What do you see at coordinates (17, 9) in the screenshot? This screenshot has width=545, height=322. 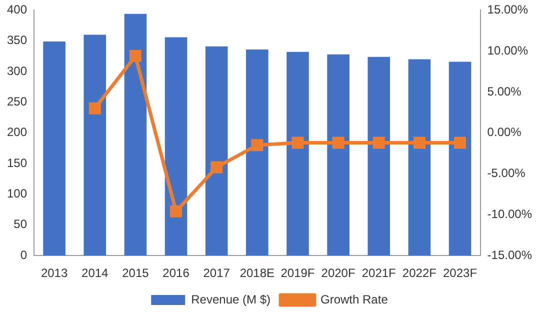 I see `y-tick-label: 400` at bounding box center [17, 9].